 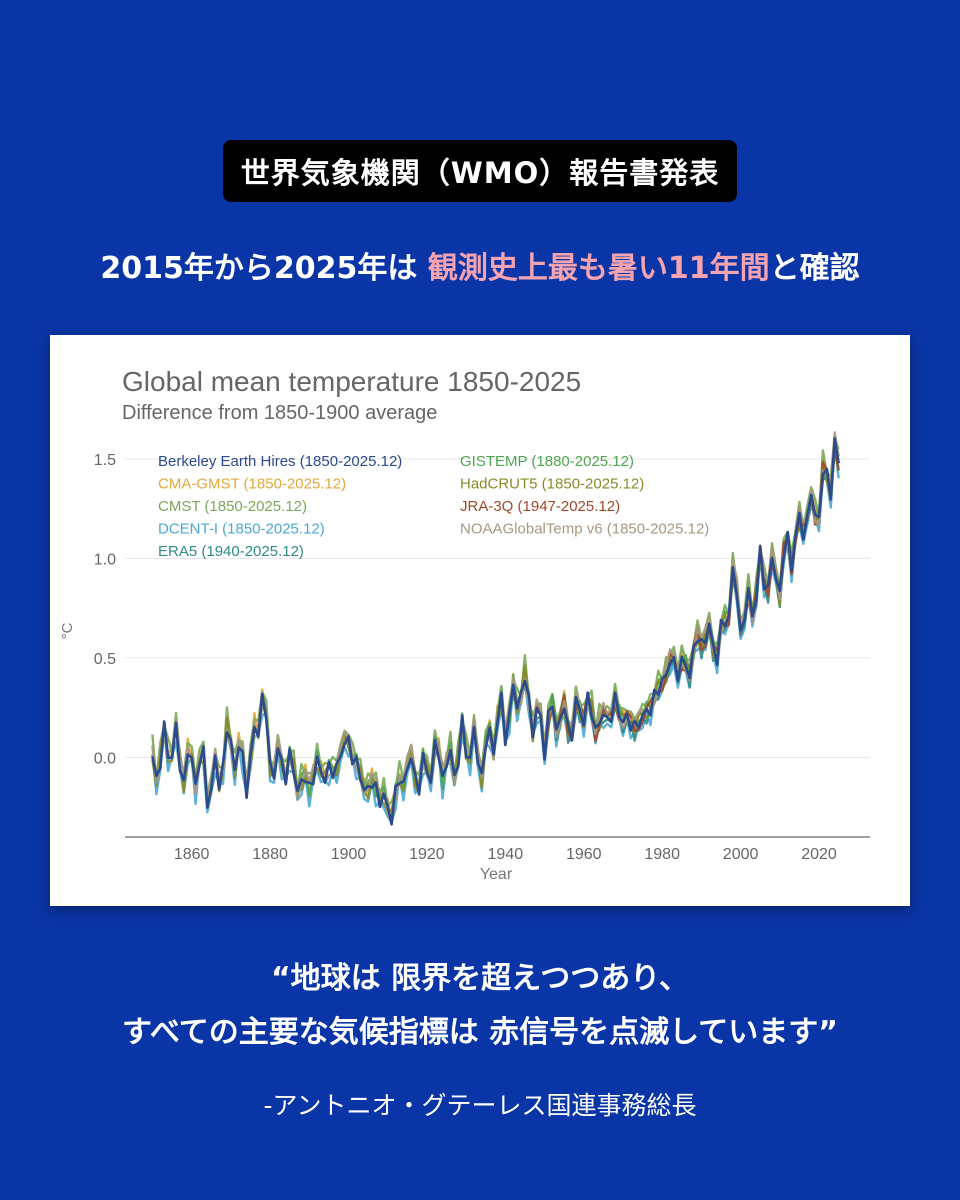 I want to click on headline: 2015年から2025年は 観測史上最も暑い11年間と確認, so click(x=480, y=265).